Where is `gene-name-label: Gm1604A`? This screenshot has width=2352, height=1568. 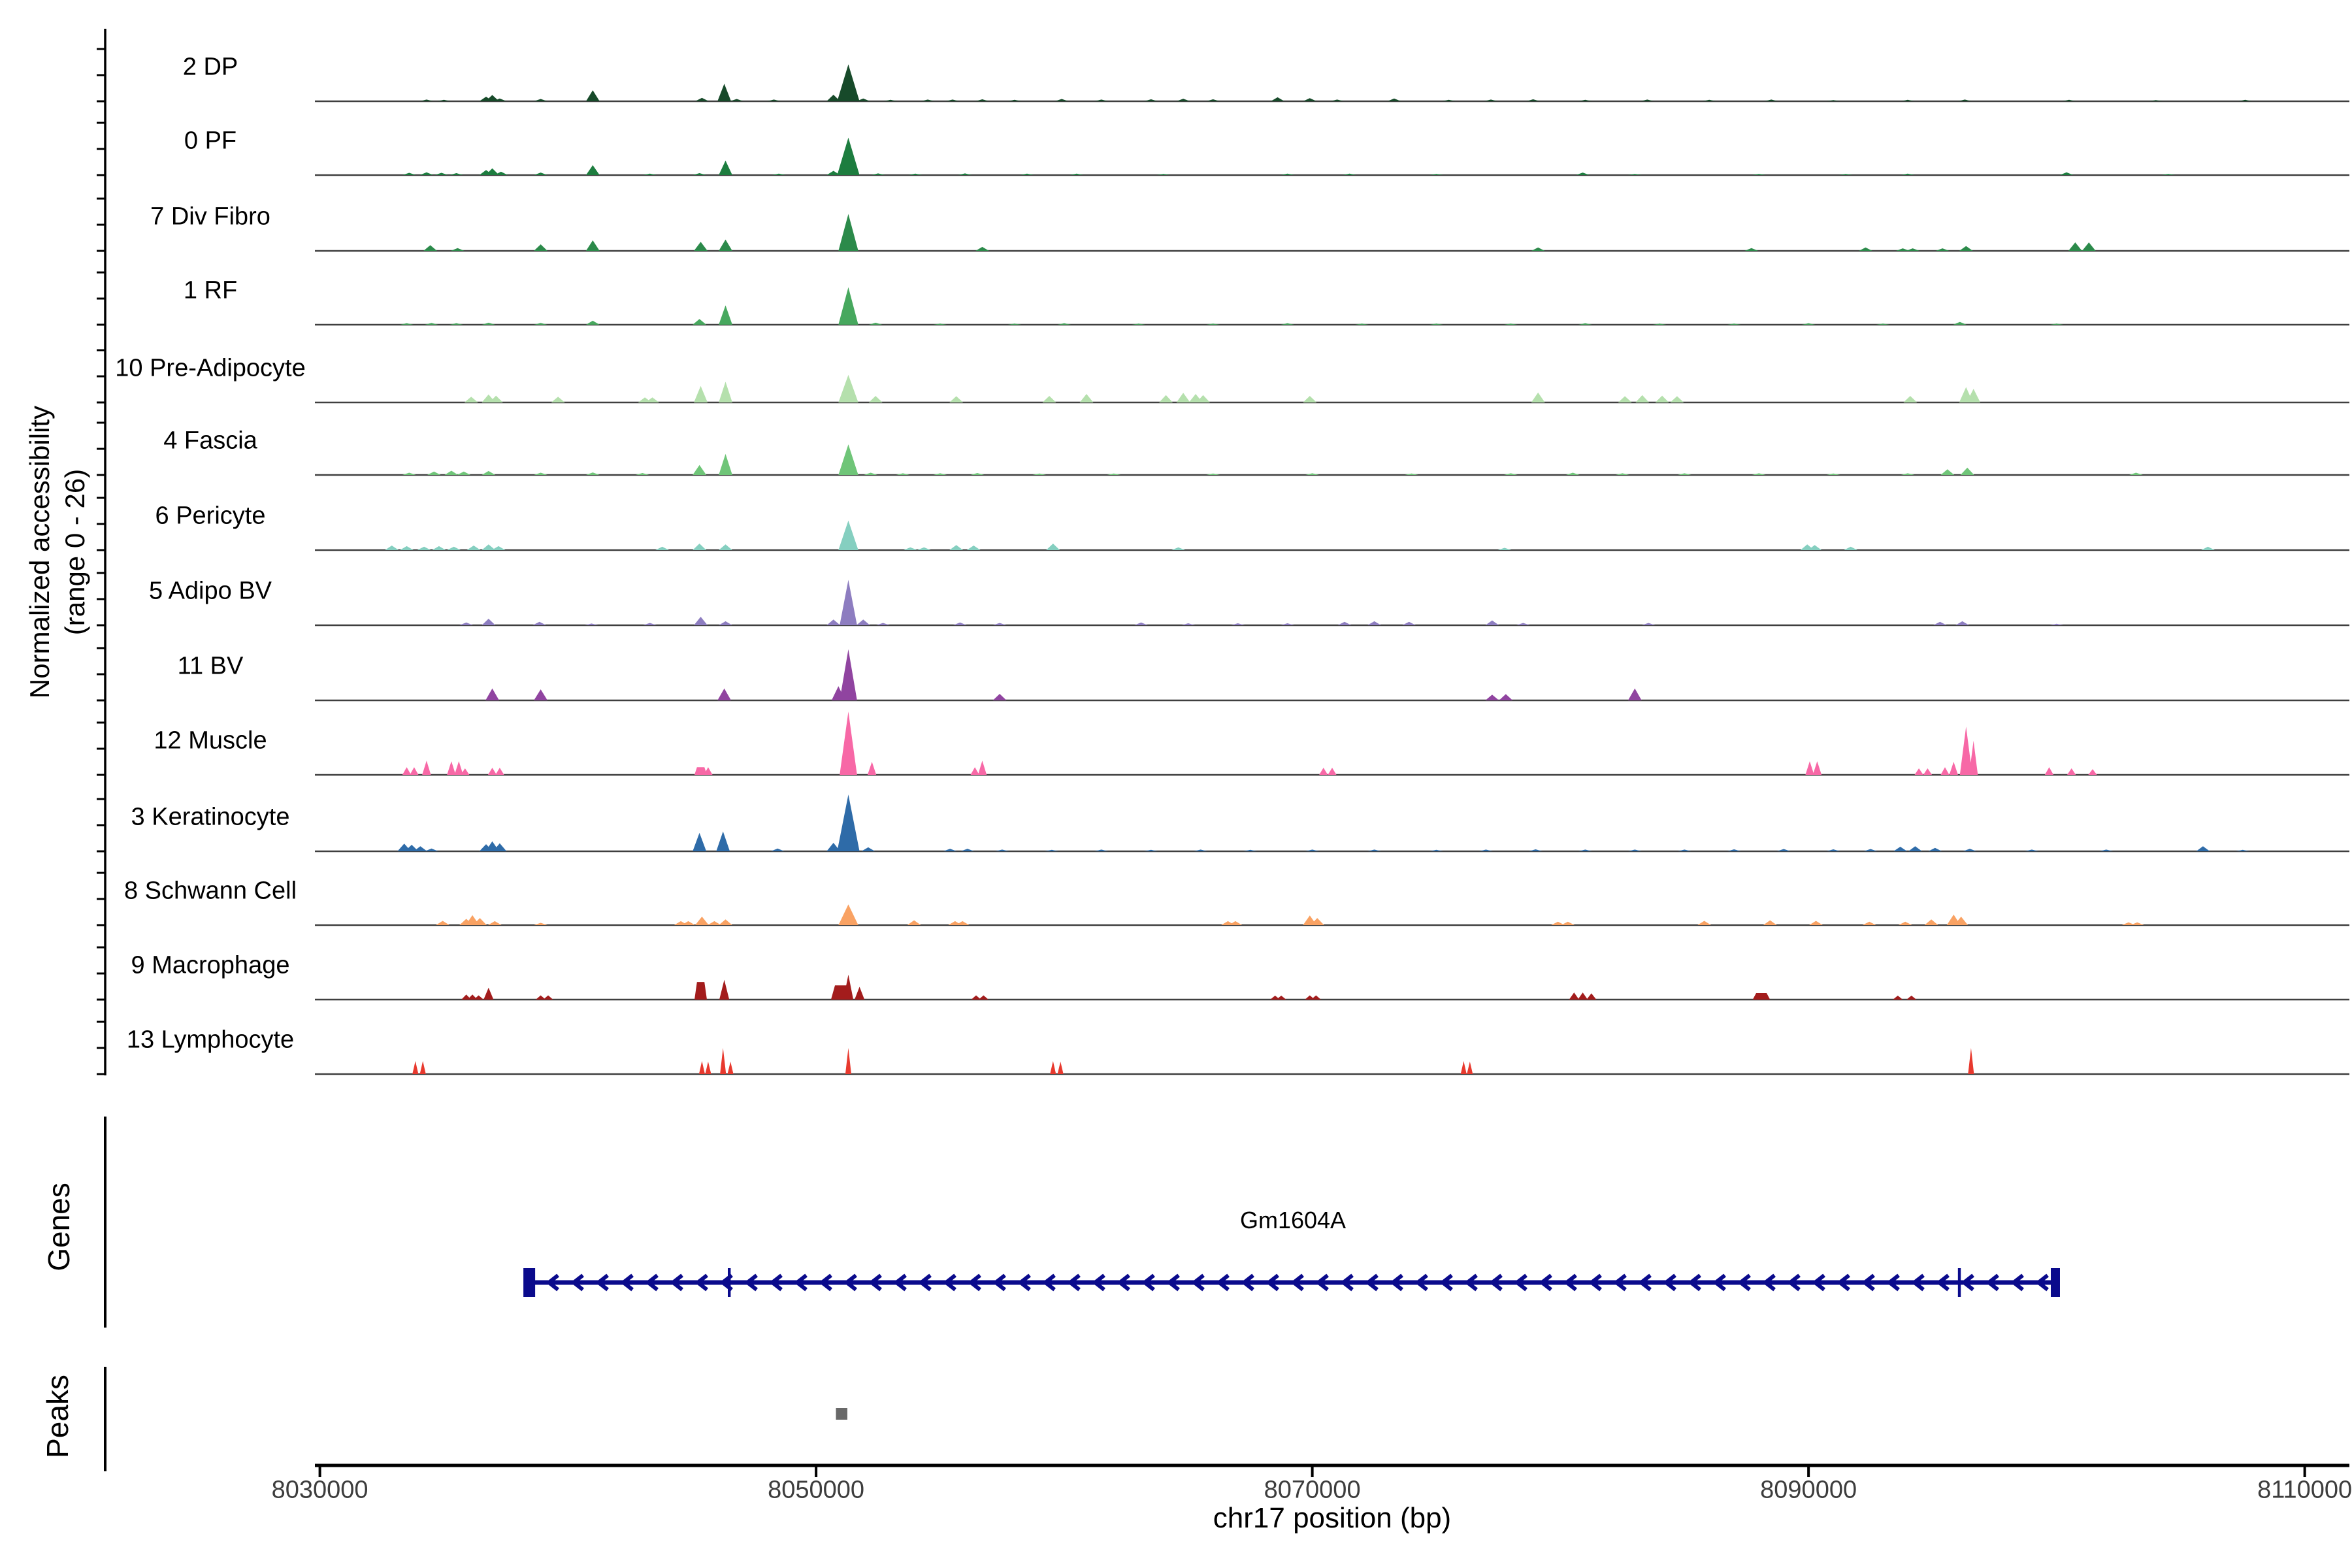
gene-name-label: Gm1604A is located at coordinates (1293, 1220).